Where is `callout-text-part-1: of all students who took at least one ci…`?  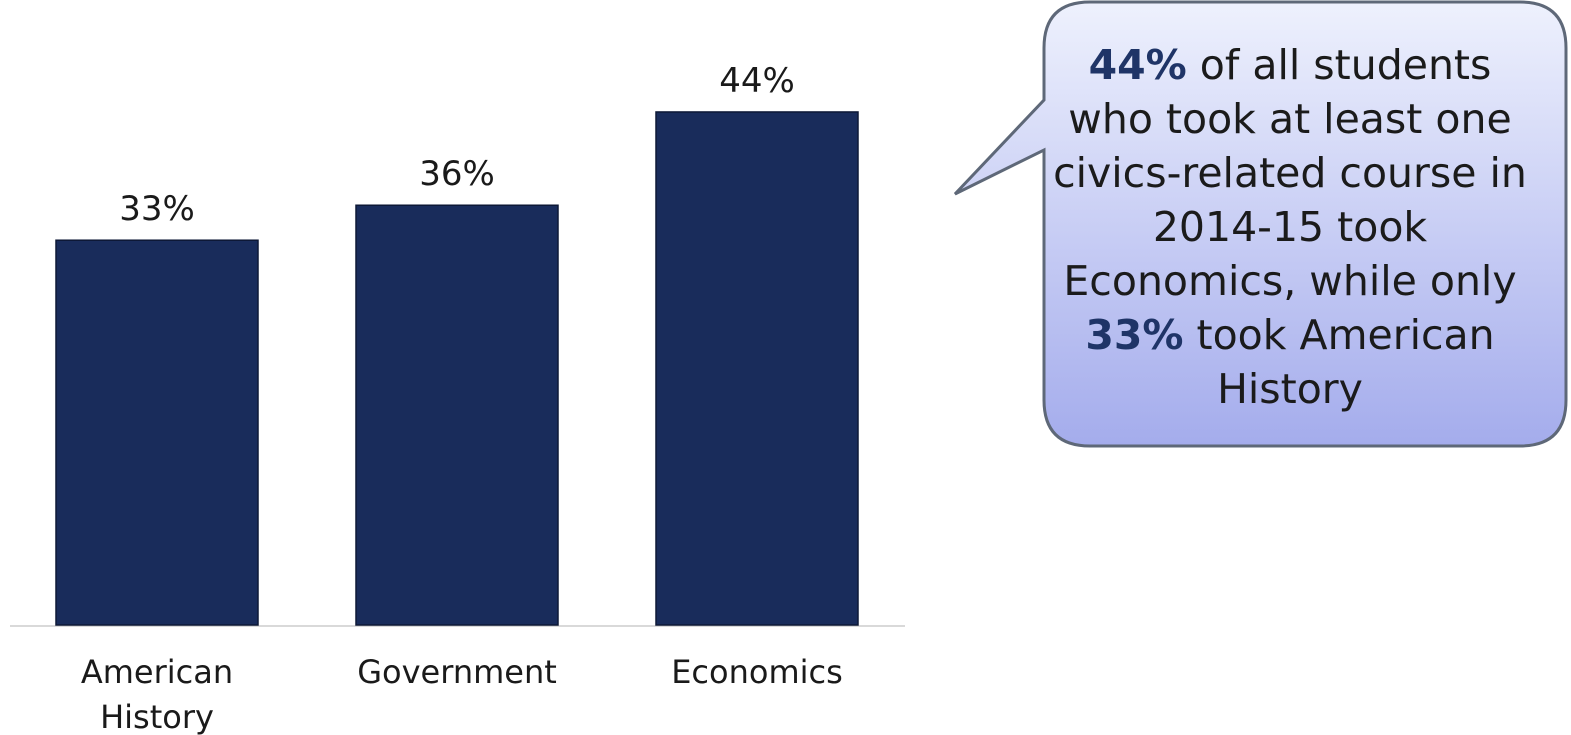 callout-text-part-1: of all students who took at least one ci… is located at coordinates (1290, 173).